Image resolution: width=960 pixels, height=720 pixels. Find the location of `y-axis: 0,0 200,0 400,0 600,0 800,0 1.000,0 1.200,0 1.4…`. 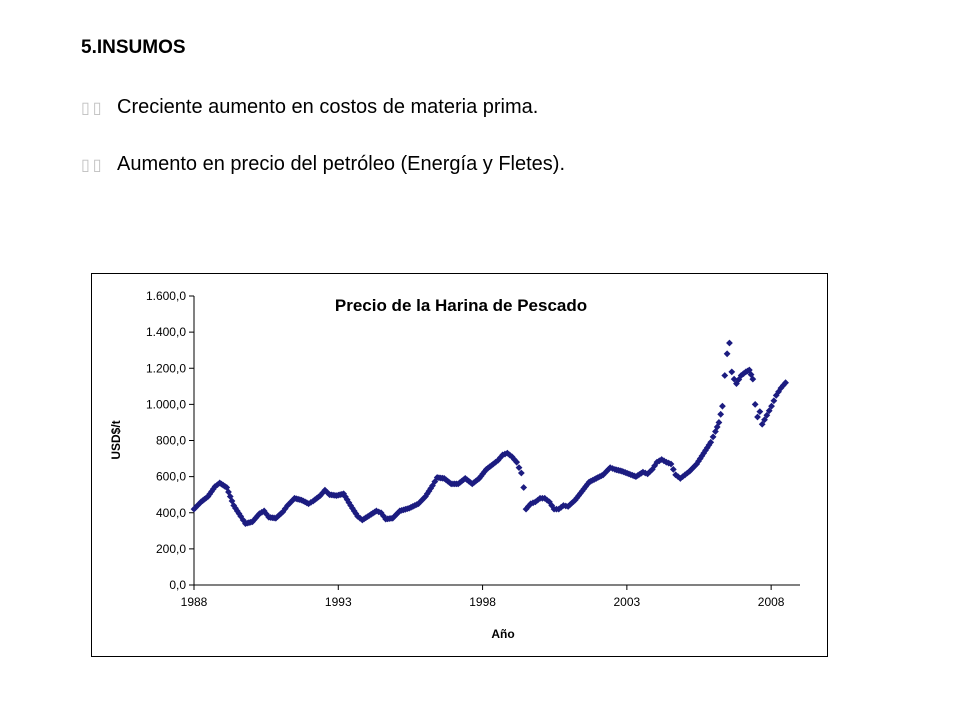

y-axis: 0,0 200,0 400,0 600,0 800,0 1.000,0 1.200,0 1.4… is located at coordinates (170, 440).